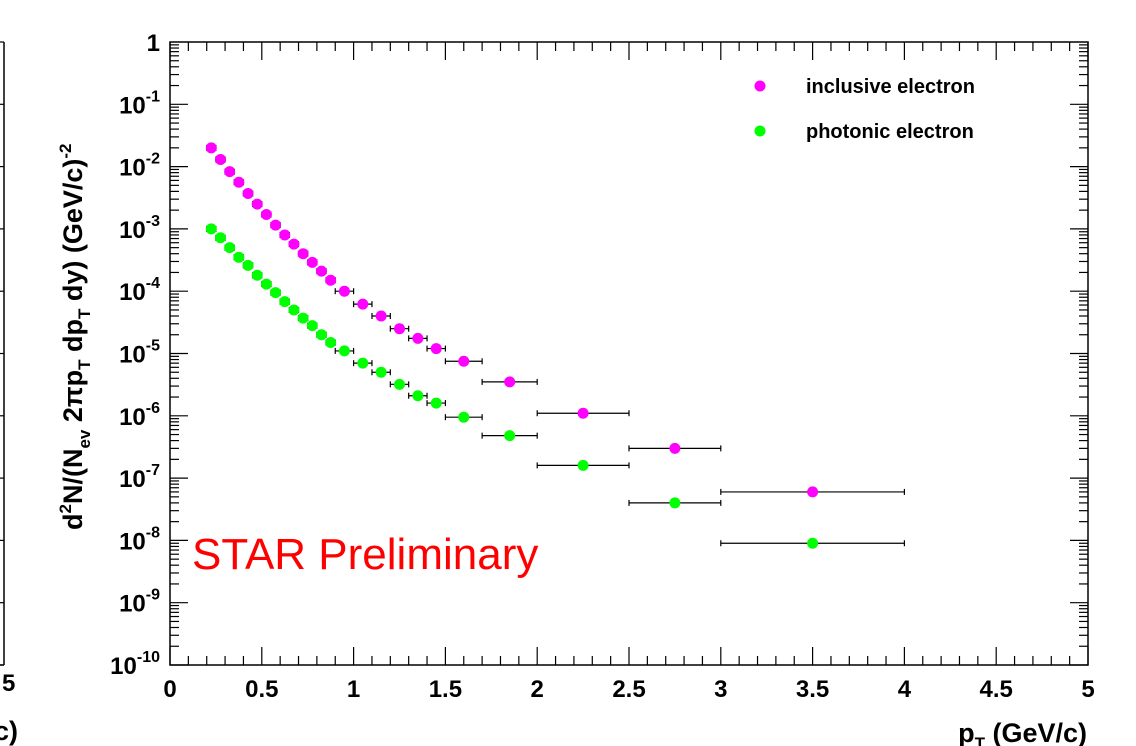  I want to click on x-axis-title: pT (GeV/c), so click(1022, 732).